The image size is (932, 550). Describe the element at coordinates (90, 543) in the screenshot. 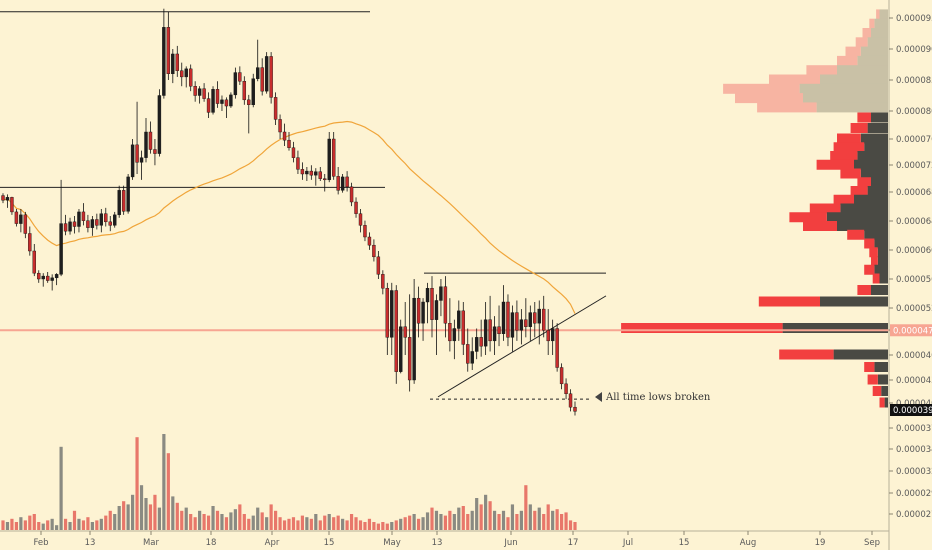

I see `time-tick-label: 13` at that location.